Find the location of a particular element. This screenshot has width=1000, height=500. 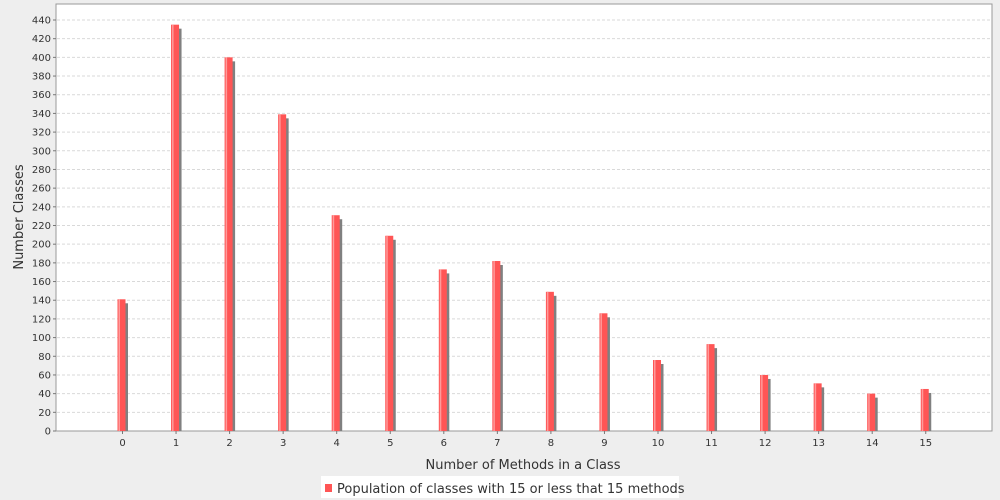

x-tick-label: 15 is located at coordinates (925, 443).